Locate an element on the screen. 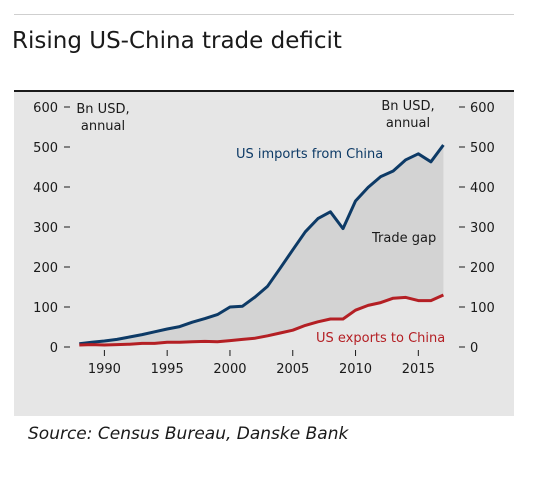  left-tick-label: 0 is located at coordinates (54, 348).